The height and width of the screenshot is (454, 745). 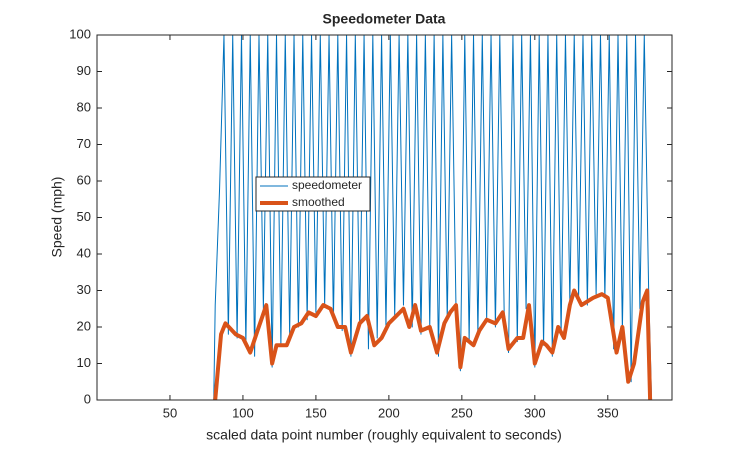 What do you see at coordinates (316, 412) in the screenshot?
I see `x-tick-label: 150` at bounding box center [316, 412].